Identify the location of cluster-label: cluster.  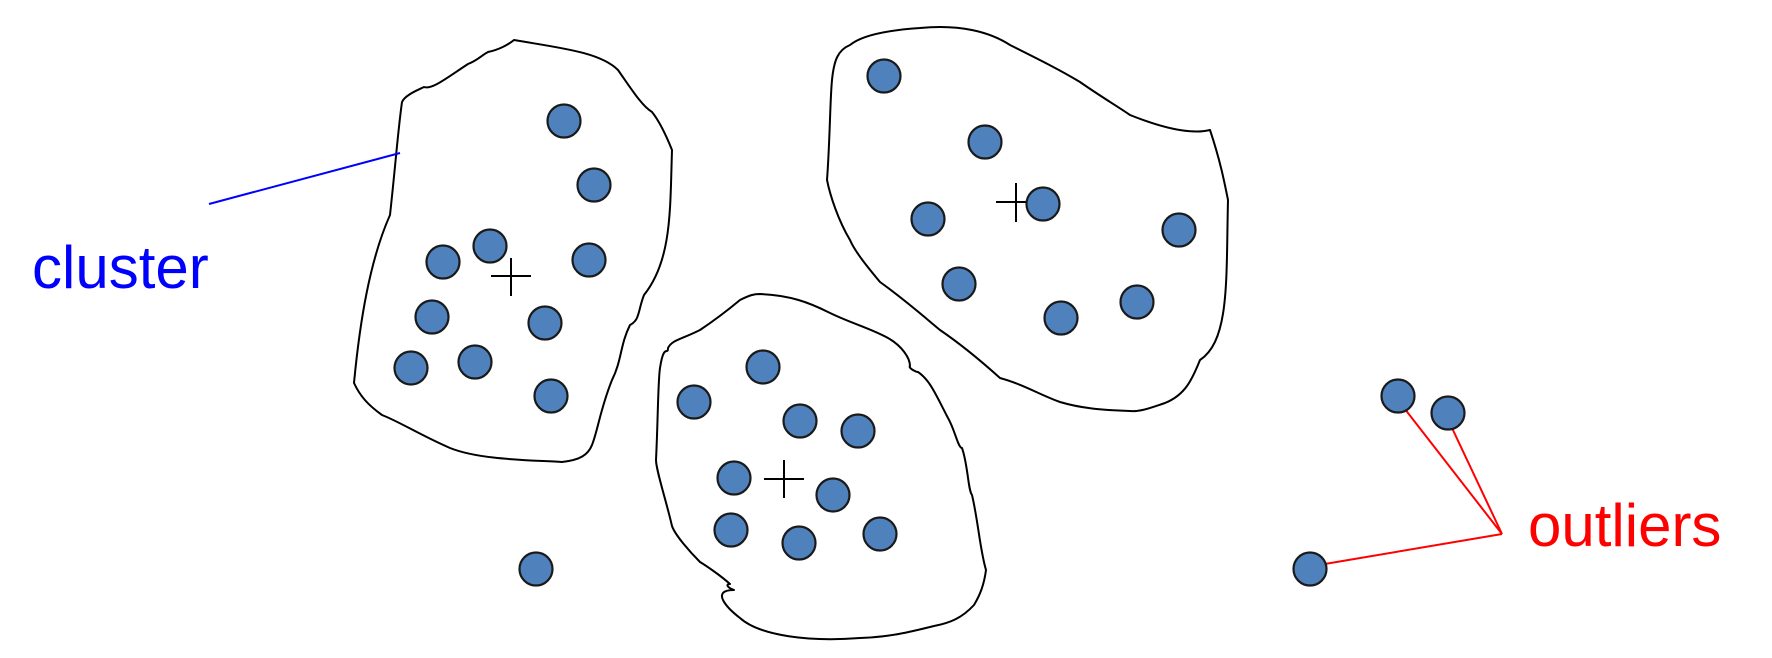
(120, 267).